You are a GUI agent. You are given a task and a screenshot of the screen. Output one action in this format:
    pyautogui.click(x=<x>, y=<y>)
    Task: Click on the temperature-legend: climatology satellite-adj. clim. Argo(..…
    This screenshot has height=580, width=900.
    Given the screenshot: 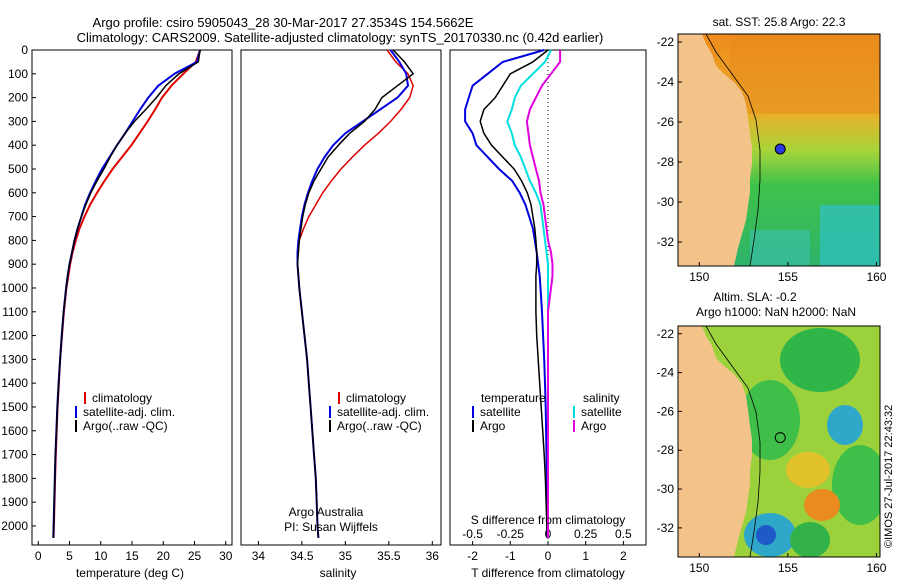 What is the action you would take?
    pyautogui.click(x=125, y=412)
    